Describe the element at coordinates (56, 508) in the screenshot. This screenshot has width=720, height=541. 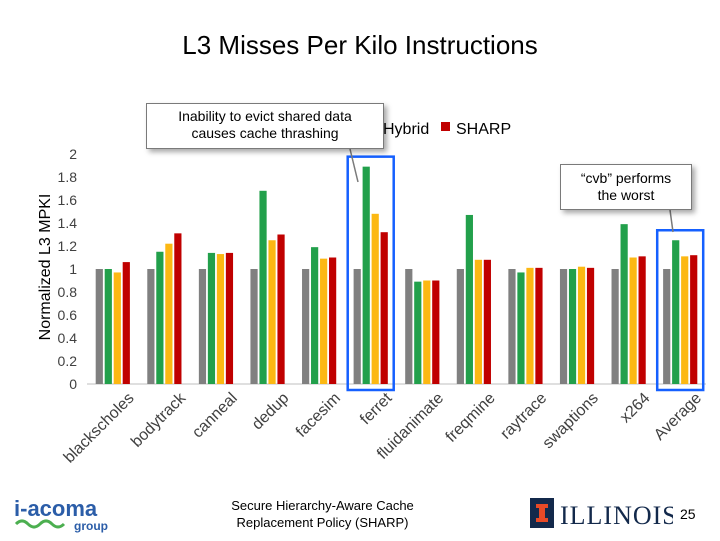
I see `svg-text: i-acoma` at that location.